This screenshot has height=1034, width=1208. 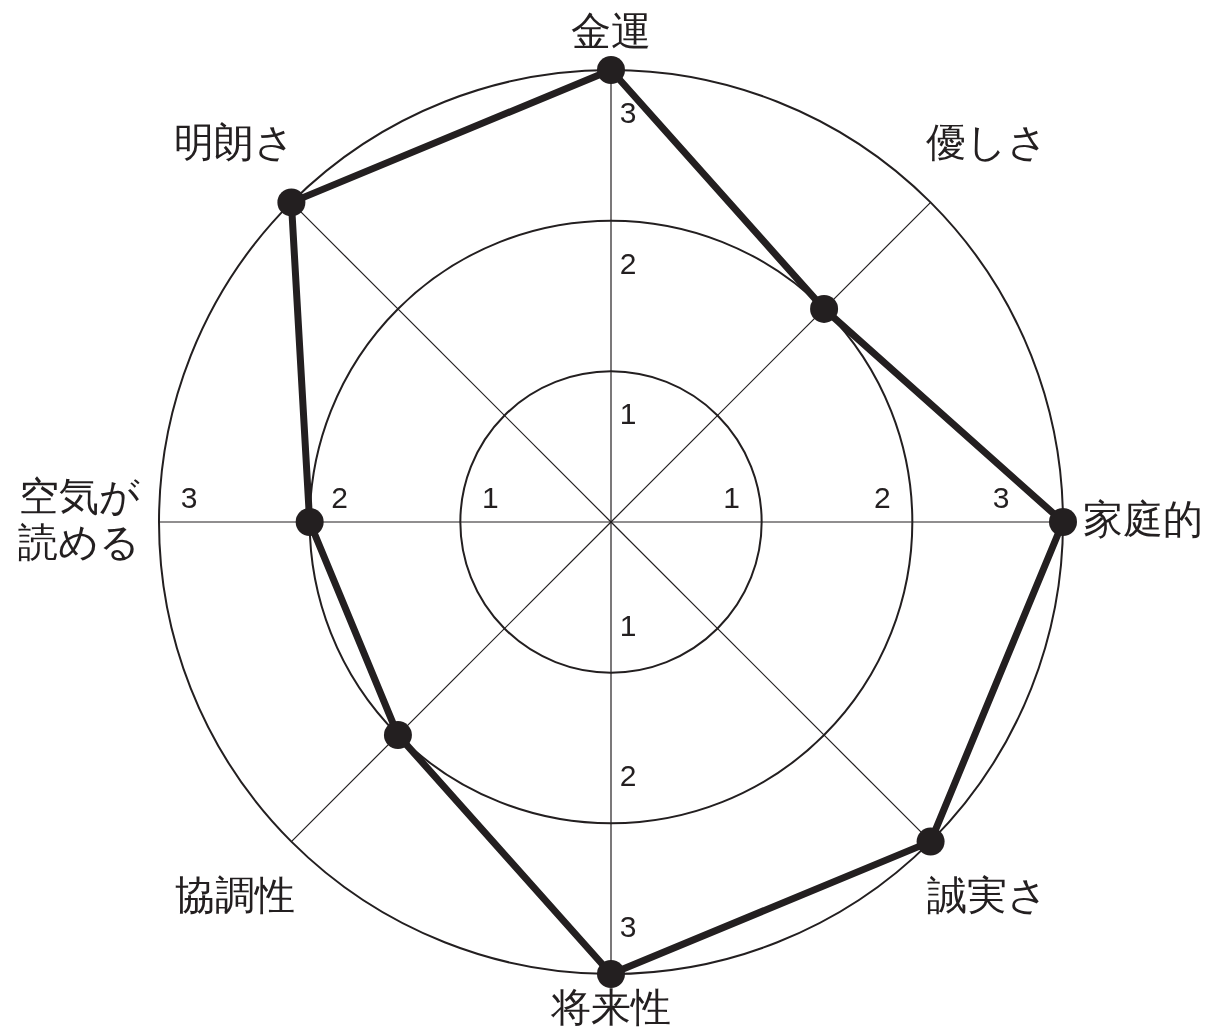 I want to click on spoke-label: 空気が読める, so click(x=79, y=518).